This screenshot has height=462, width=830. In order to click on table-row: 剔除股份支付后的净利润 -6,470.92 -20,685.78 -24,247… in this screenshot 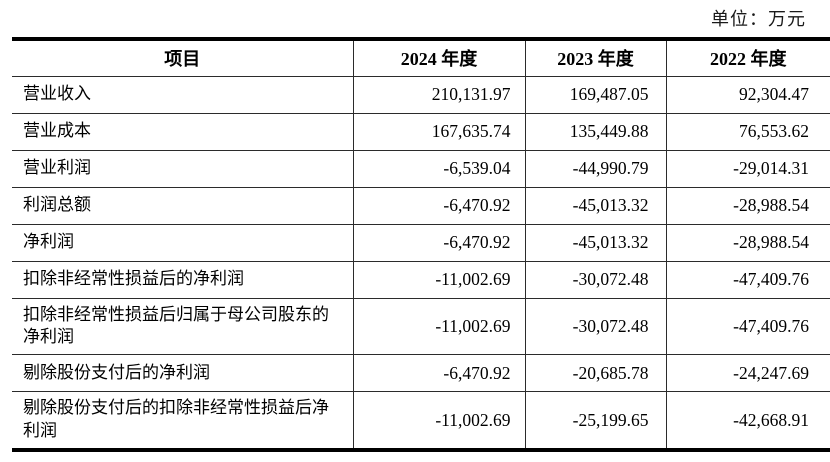, I will do `click(421, 373)`.